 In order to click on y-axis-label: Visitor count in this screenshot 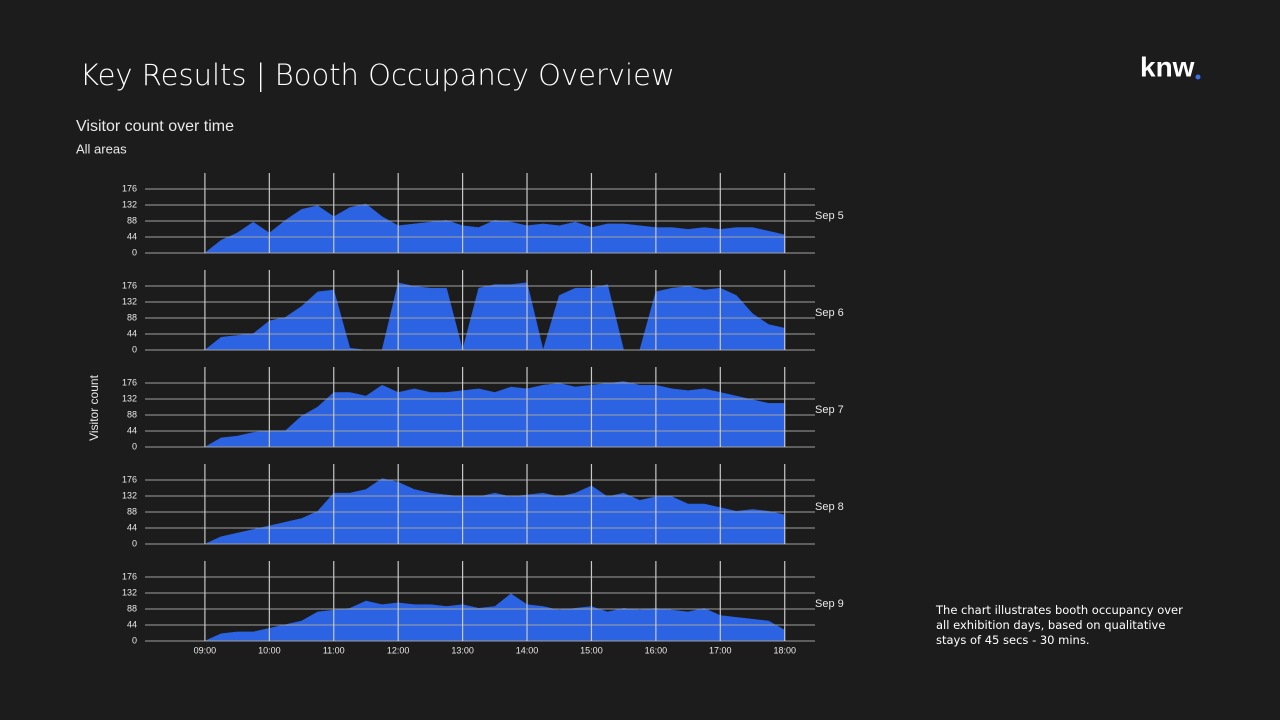, I will do `click(94, 407)`.